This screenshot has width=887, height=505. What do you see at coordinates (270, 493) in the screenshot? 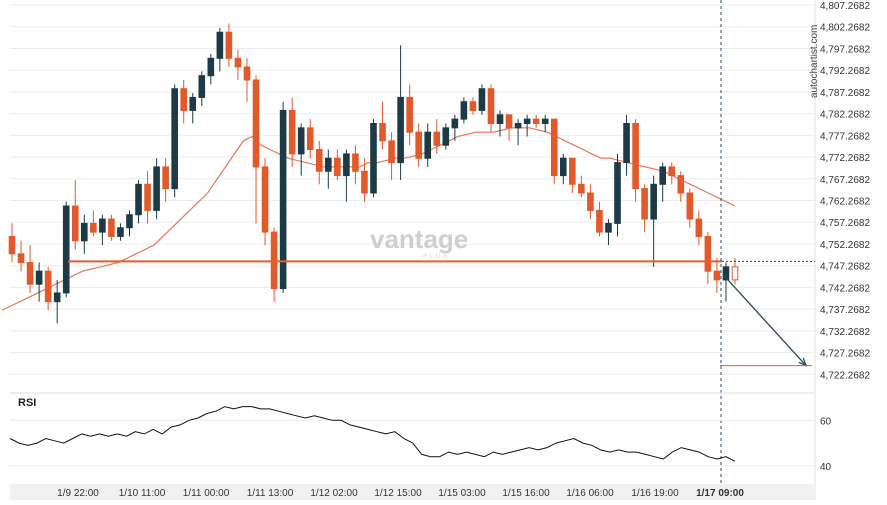
I see `x-tick-label: 1/11 13:00` at bounding box center [270, 493].